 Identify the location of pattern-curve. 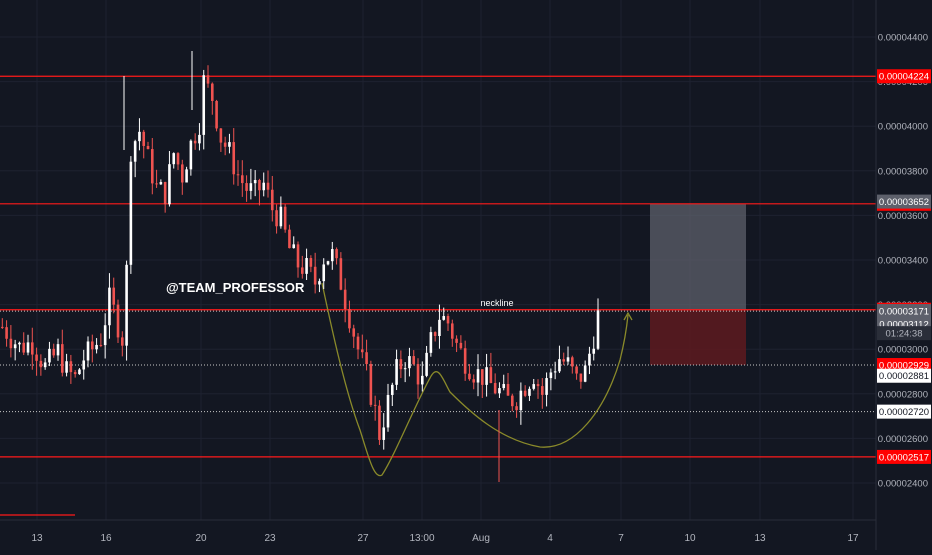
(477, 379).